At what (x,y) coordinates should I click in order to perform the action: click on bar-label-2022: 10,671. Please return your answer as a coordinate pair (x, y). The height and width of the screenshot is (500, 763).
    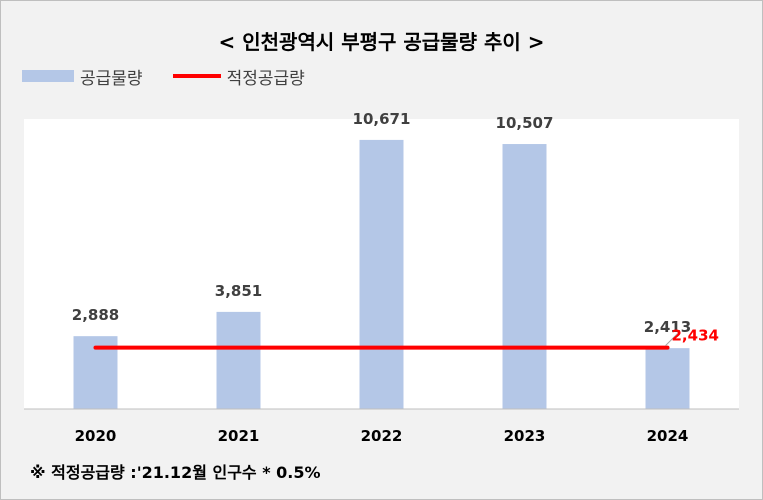
    Looking at the image, I should click on (382, 119).